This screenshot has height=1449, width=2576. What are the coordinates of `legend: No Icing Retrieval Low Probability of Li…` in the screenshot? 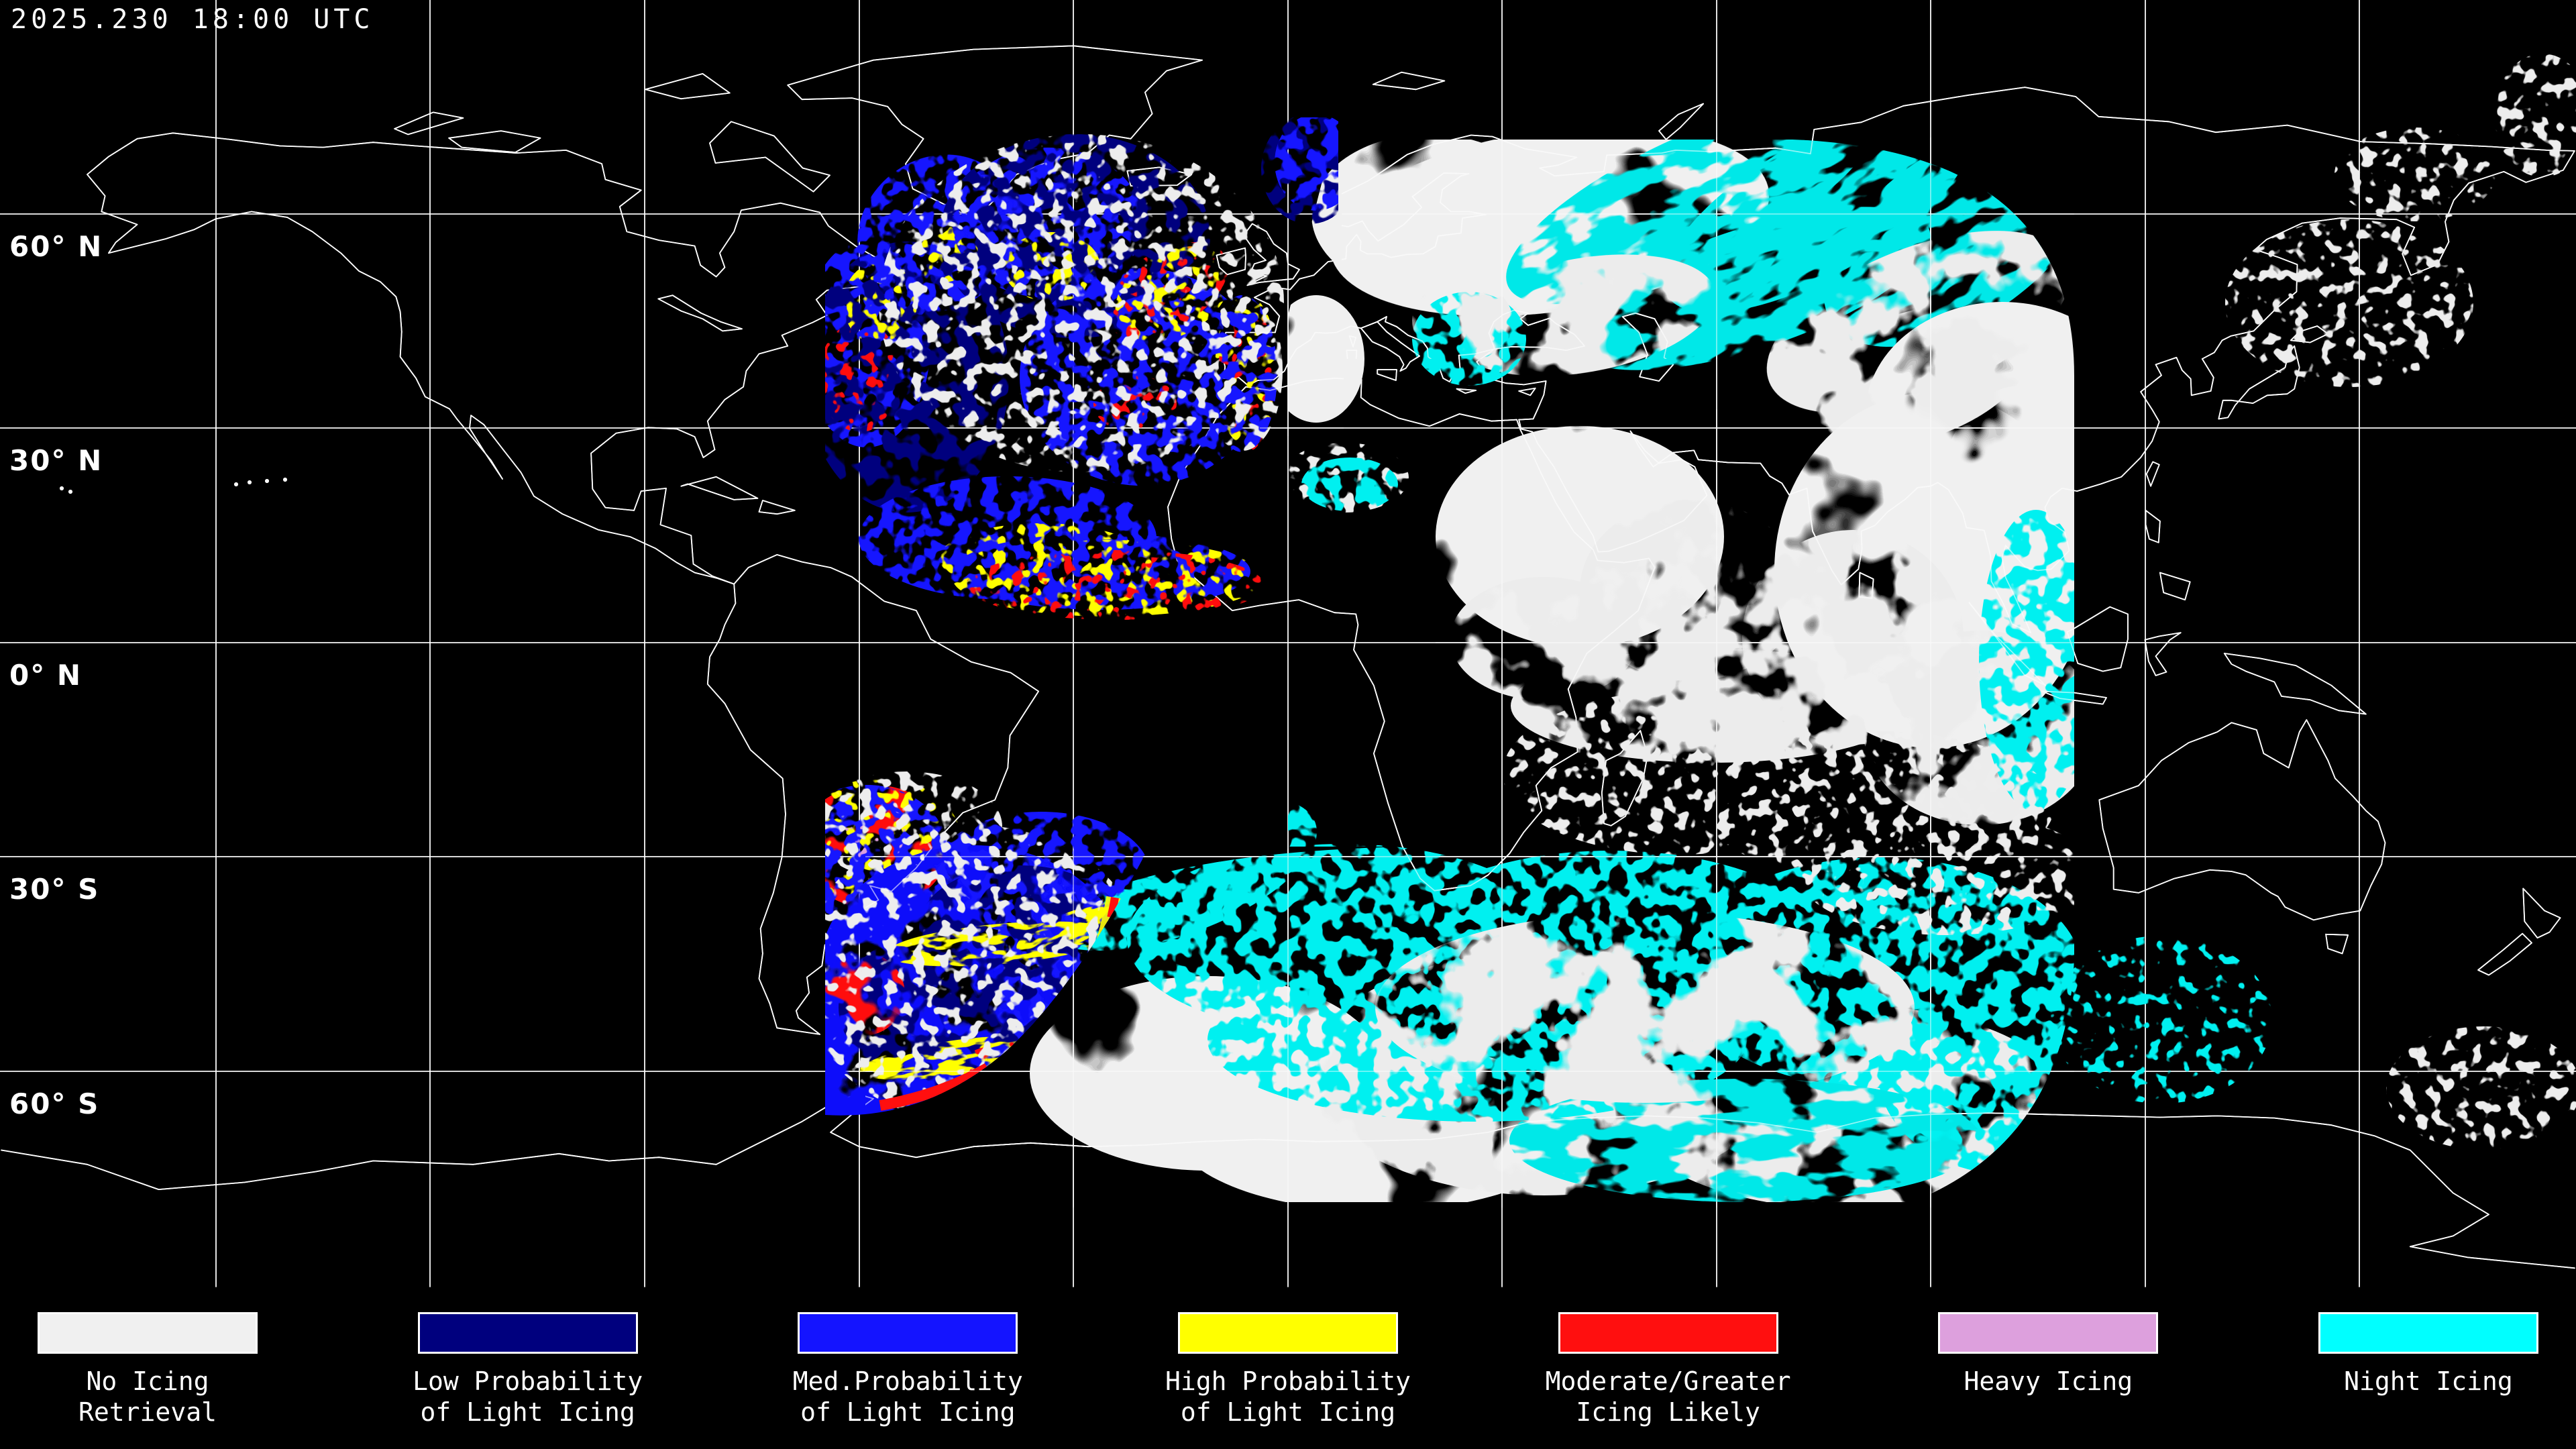 It's located at (1288, 1378).